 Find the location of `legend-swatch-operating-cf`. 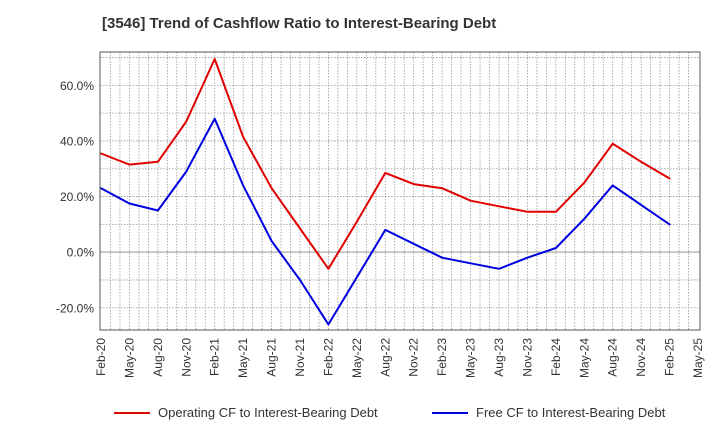

legend-swatch-operating-cf is located at coordinates (132, 412).